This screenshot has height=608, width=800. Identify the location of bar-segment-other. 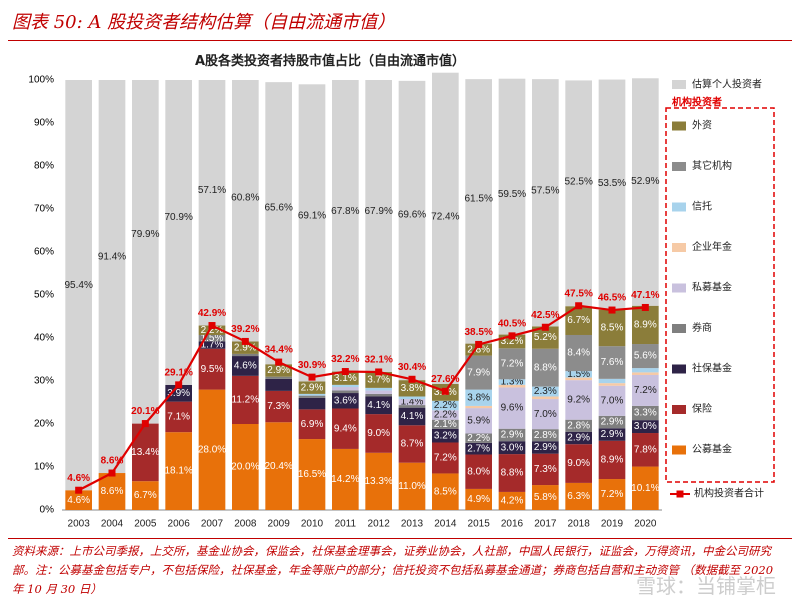
(545, 367).